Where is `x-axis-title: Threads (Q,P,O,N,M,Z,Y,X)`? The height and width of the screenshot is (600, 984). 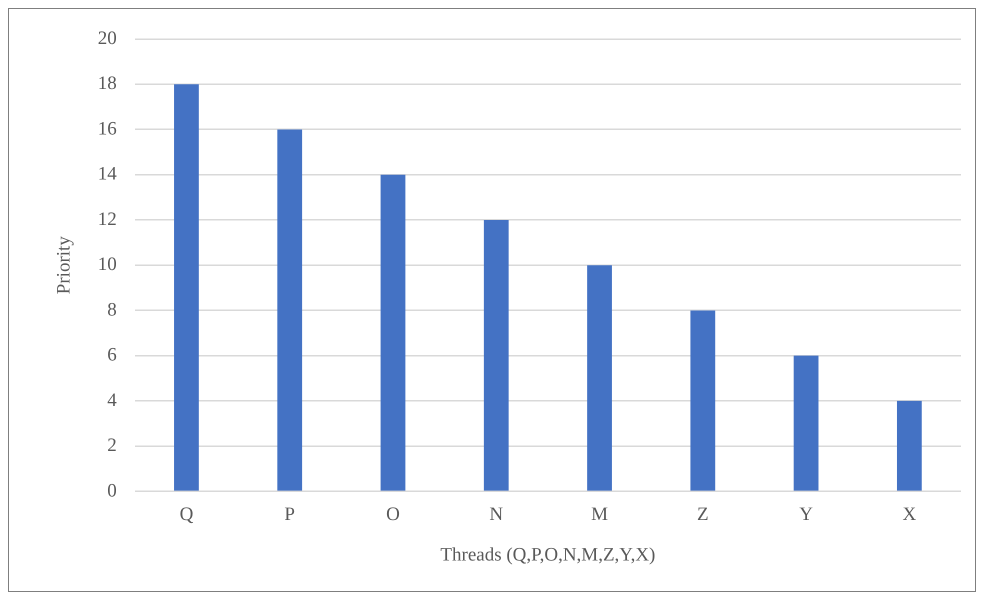
x-axis-title: Threads (Q,P,O,N,M,Z,Y,X) is located at coordinates (548, 555).